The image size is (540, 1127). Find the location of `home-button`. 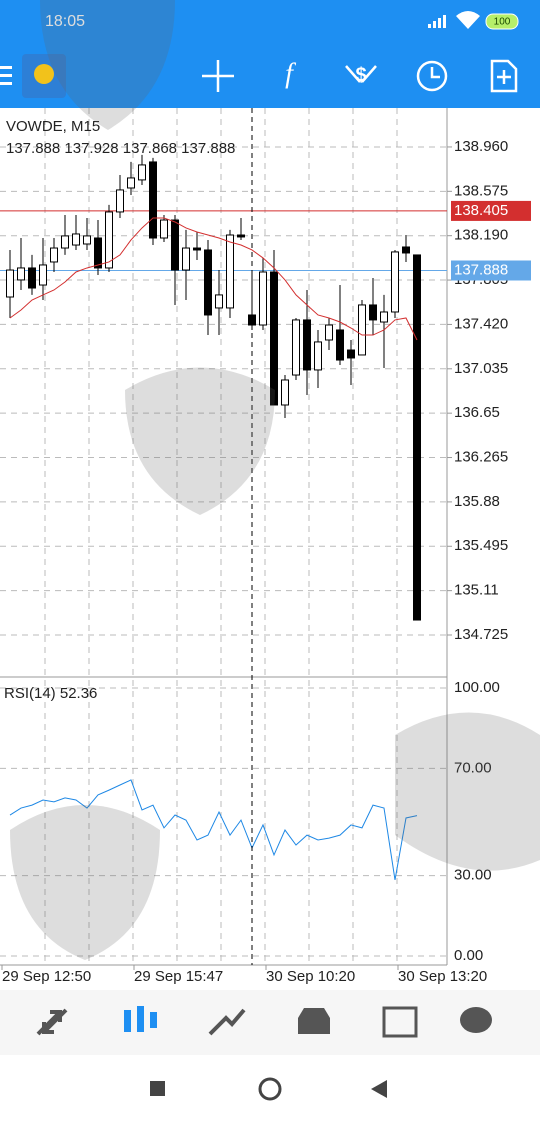

home-button is located at coordinates (270, 1089).